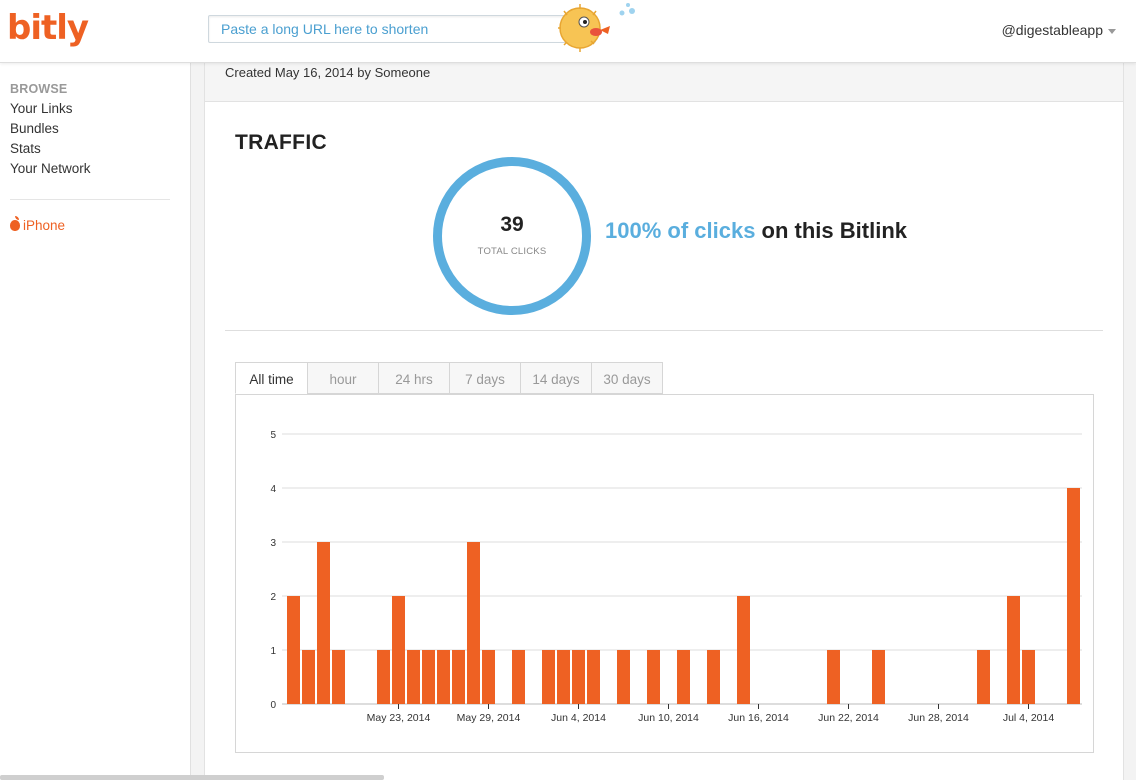  I want to click on top-bar: bitly @digestableapp, so click(568, 31).